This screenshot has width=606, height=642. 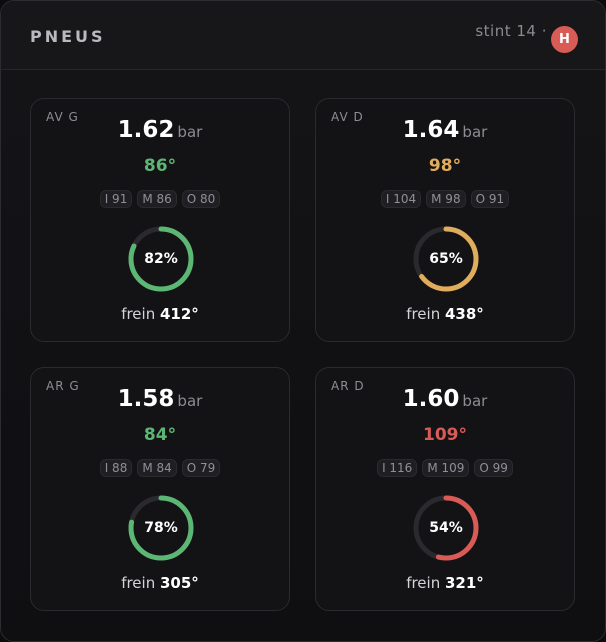 What do you see at coordinates (564, 39) in the screenshot?
I see `user-avatar-badge: H` at bounding box center [564, 39].